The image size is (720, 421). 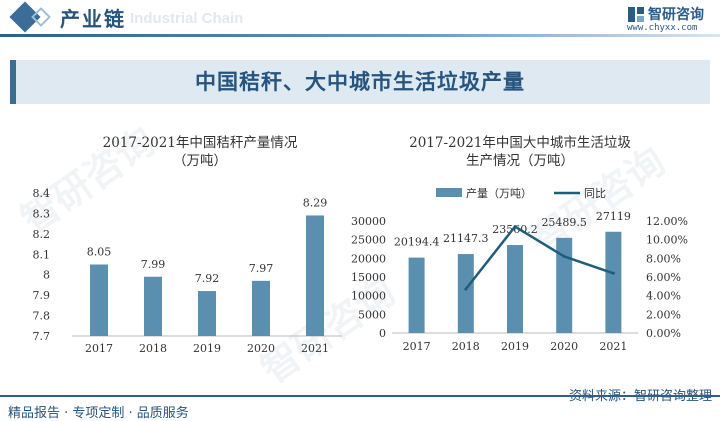 What do you see at coordinates (315, 348) in the screenshot?
I see `chart1-xtick-label: 2021` at bounding box center [315, 348].